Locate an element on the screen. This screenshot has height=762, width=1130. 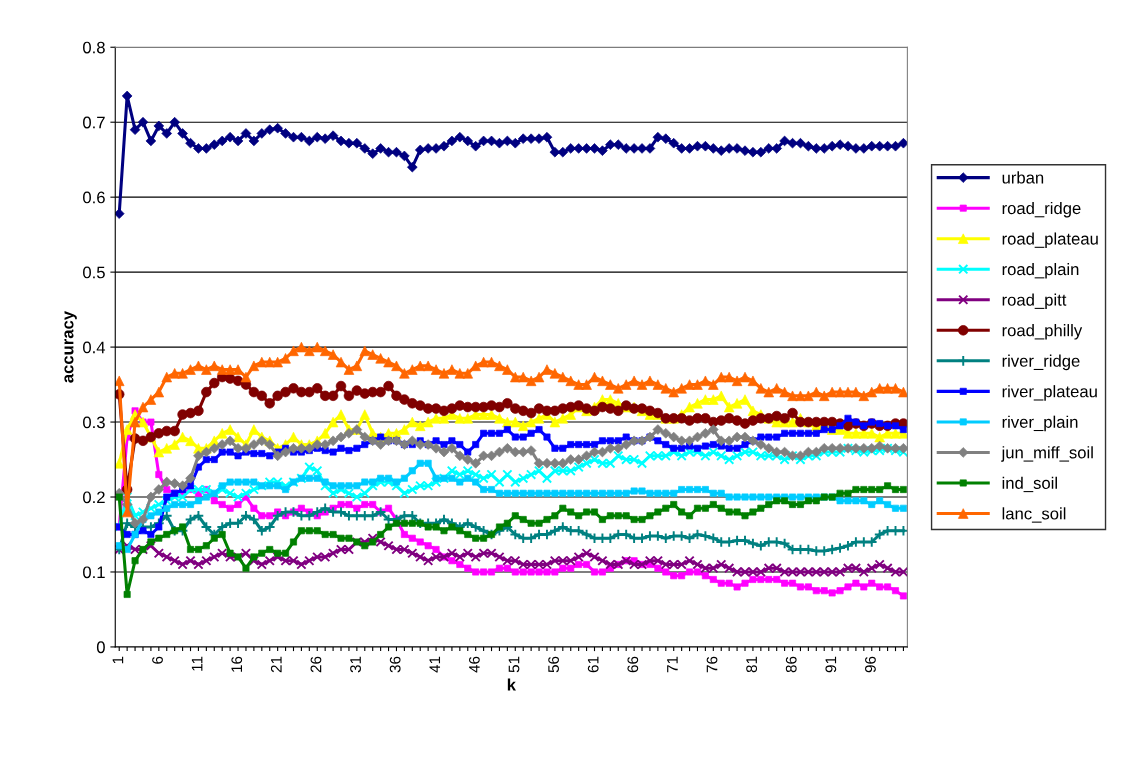
legend-label: road_philly is located at coordinates (1042, 332).